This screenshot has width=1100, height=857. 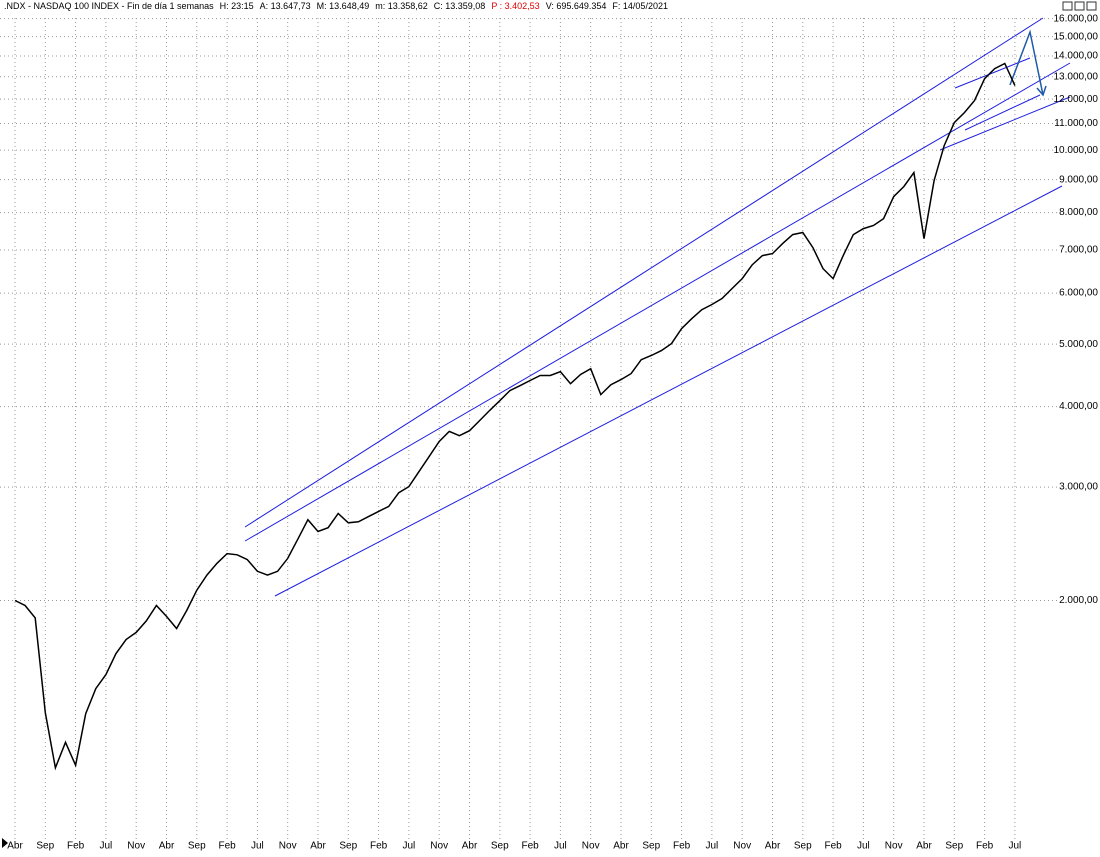 I want to click on y-tick-label: 13.000,00, so click(x=1076, y=76).